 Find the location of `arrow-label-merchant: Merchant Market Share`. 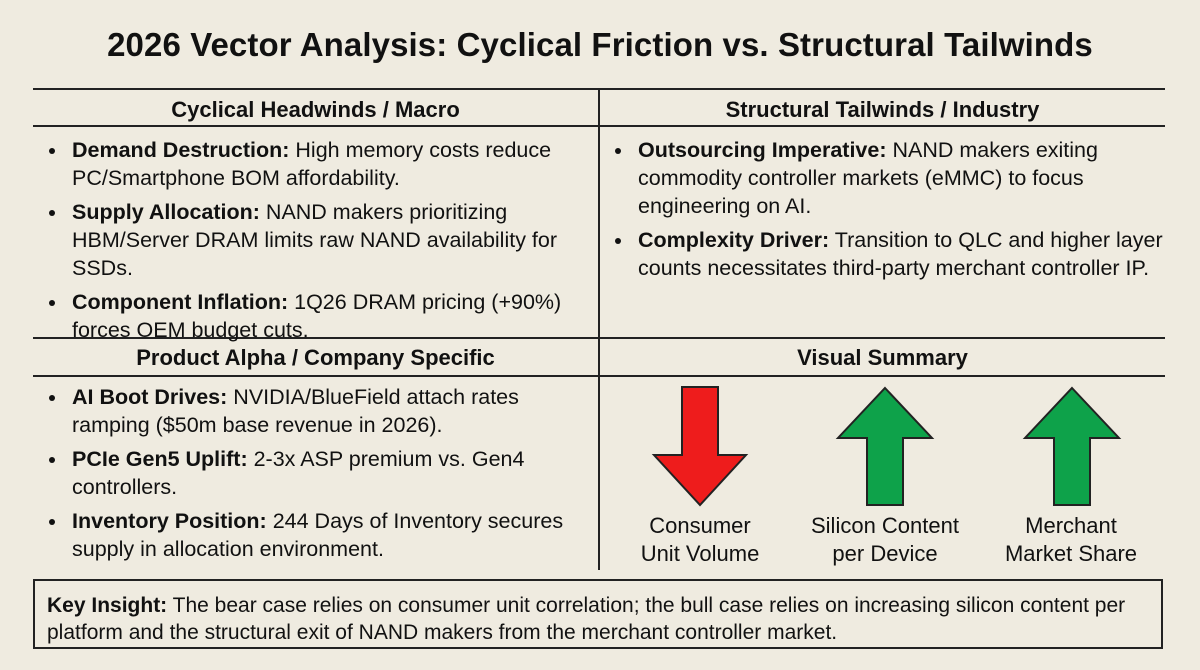

arrow-label-merchant: Merchant Market Share is located at coordinates (1071, 540).